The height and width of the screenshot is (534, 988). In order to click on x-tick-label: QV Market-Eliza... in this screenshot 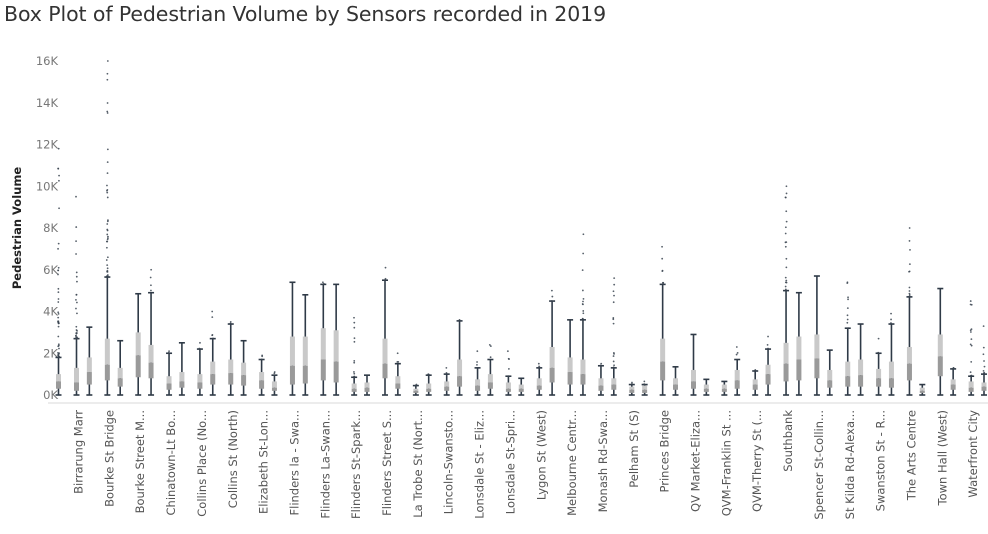, I will do `click(696, 461)`.